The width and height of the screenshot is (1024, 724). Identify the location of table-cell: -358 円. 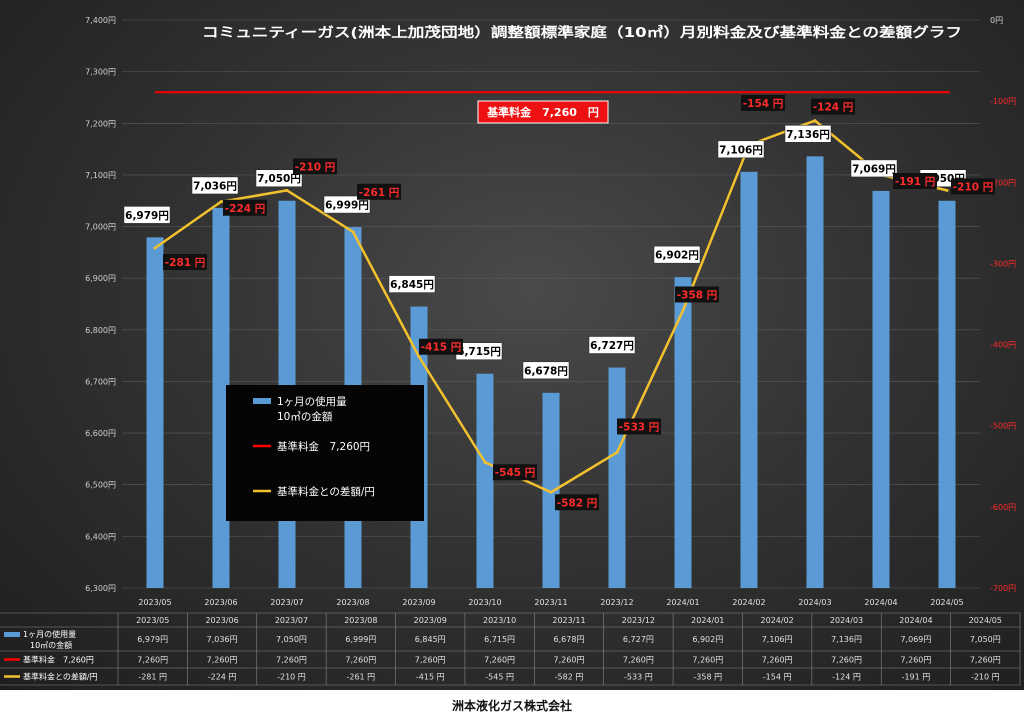
(707, 677).